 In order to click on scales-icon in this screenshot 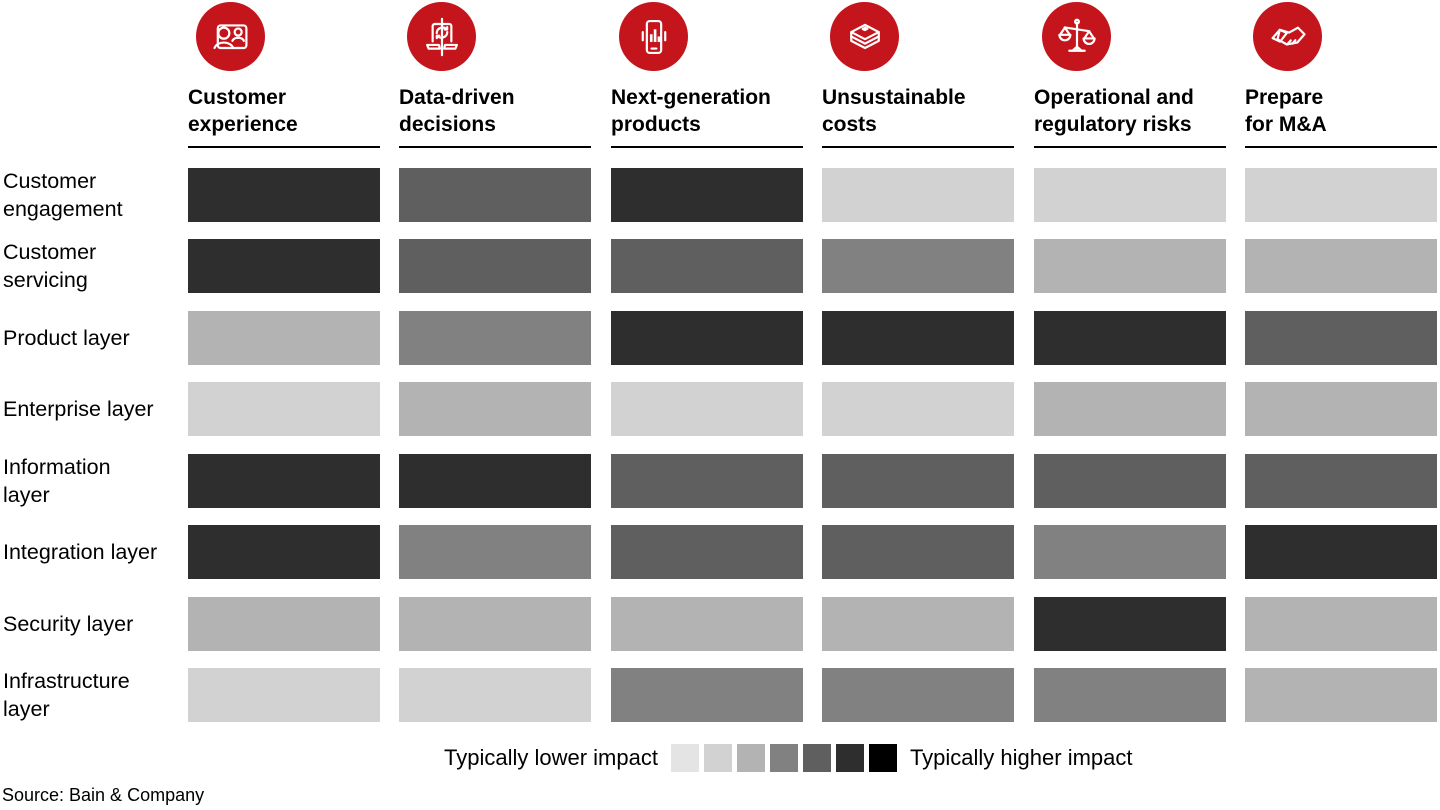, I will do `click(1076, 35)`.